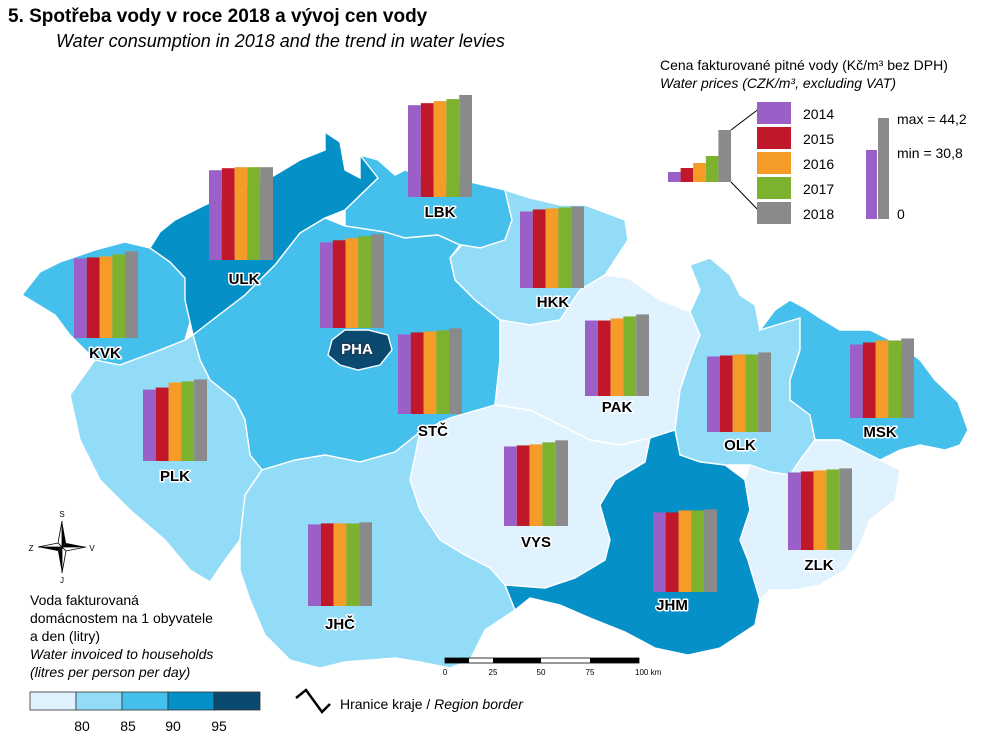  I want to click on legend-min-label: min = 30,8, so click(930, 153).